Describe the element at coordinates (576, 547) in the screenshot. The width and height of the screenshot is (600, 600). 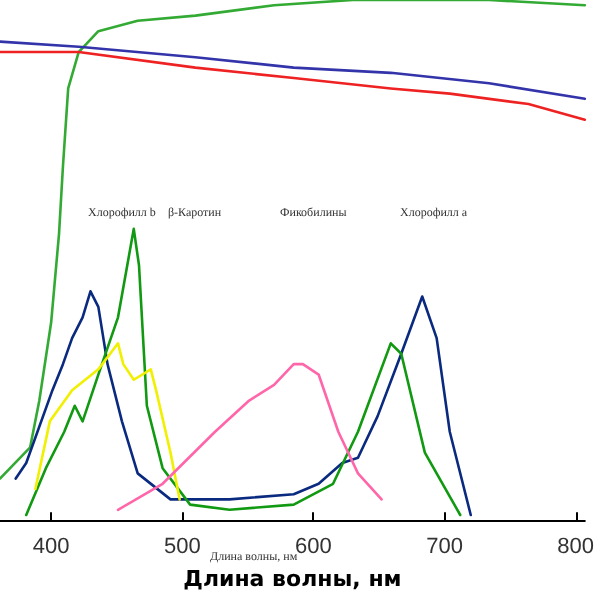
I see `x-tick-label: 800` at that location.